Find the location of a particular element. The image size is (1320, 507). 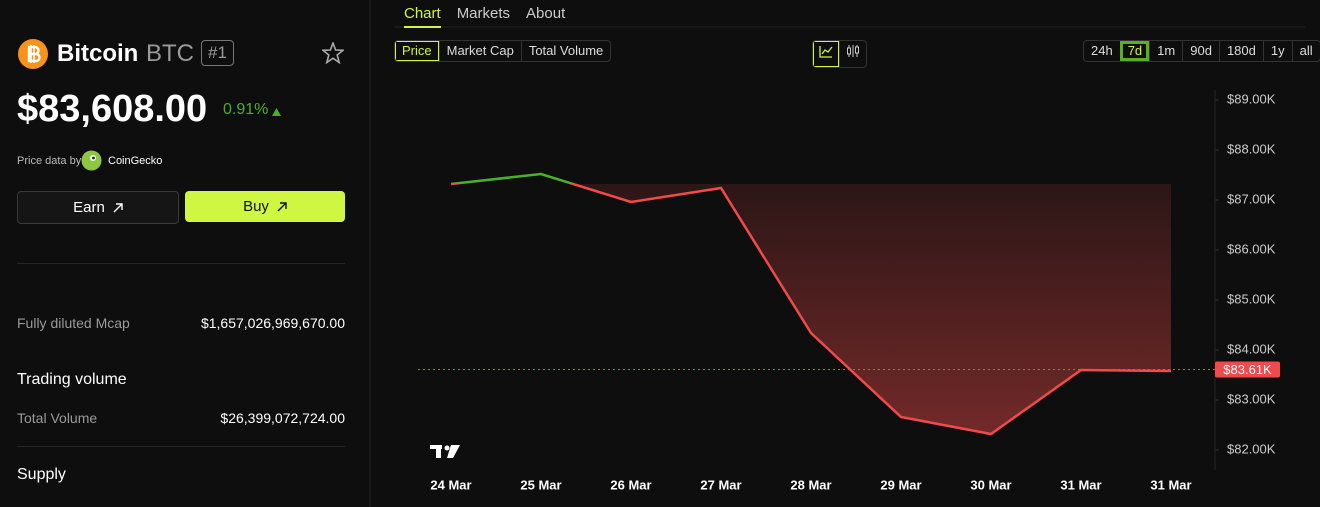

last-price-box is located at coordinates (1247, 369).